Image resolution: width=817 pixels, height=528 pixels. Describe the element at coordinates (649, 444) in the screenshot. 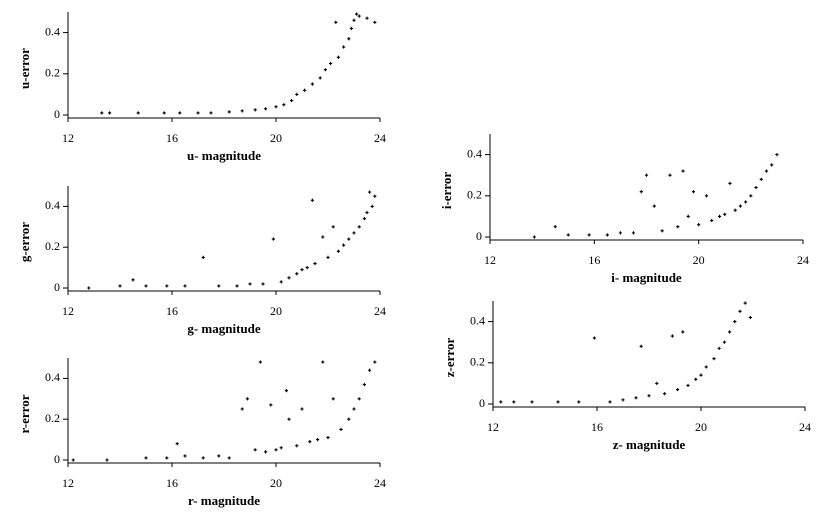

I see `x-axis-label: z- magnitude` at that location.